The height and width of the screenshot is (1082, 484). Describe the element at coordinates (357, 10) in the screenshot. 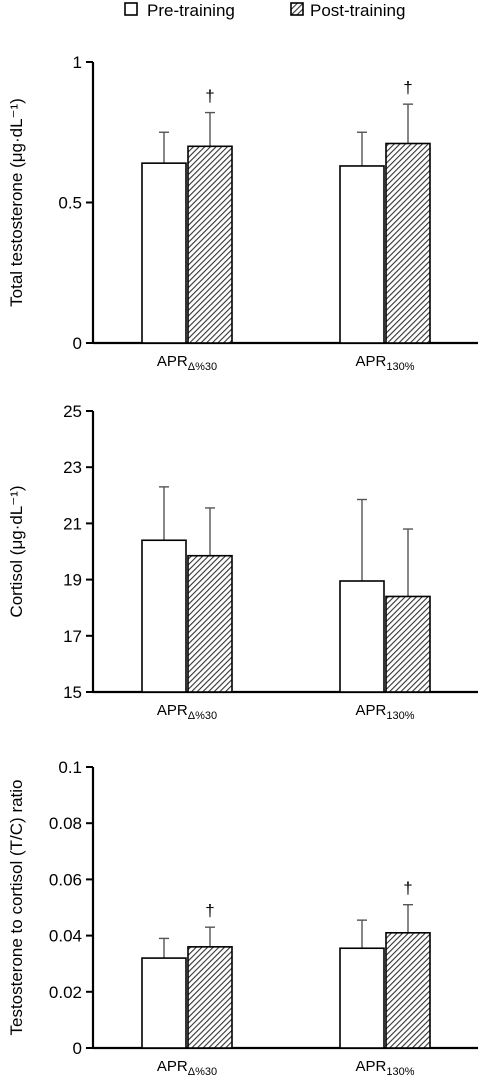

I see `legend-label-post: Post-training` at that location.